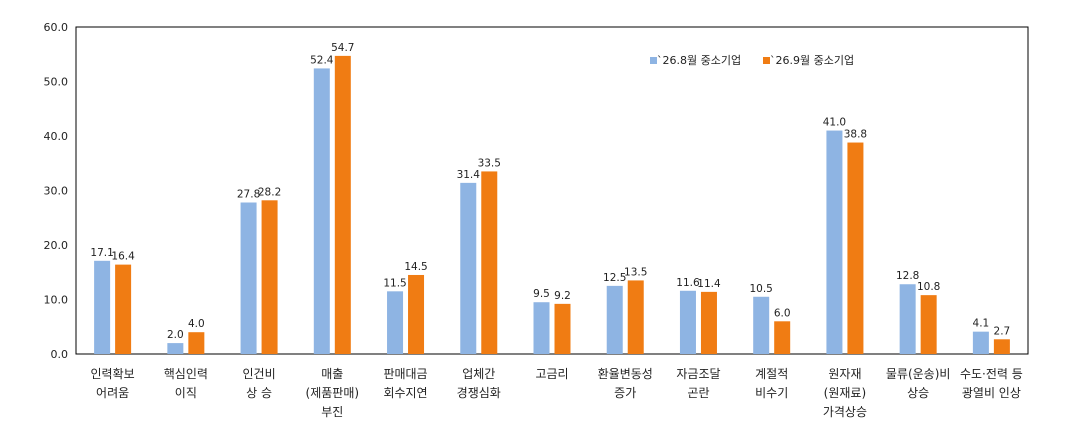 This screenshot has width=1083, height=444. I want to click on data-label: 4.1, so click(981, 324).